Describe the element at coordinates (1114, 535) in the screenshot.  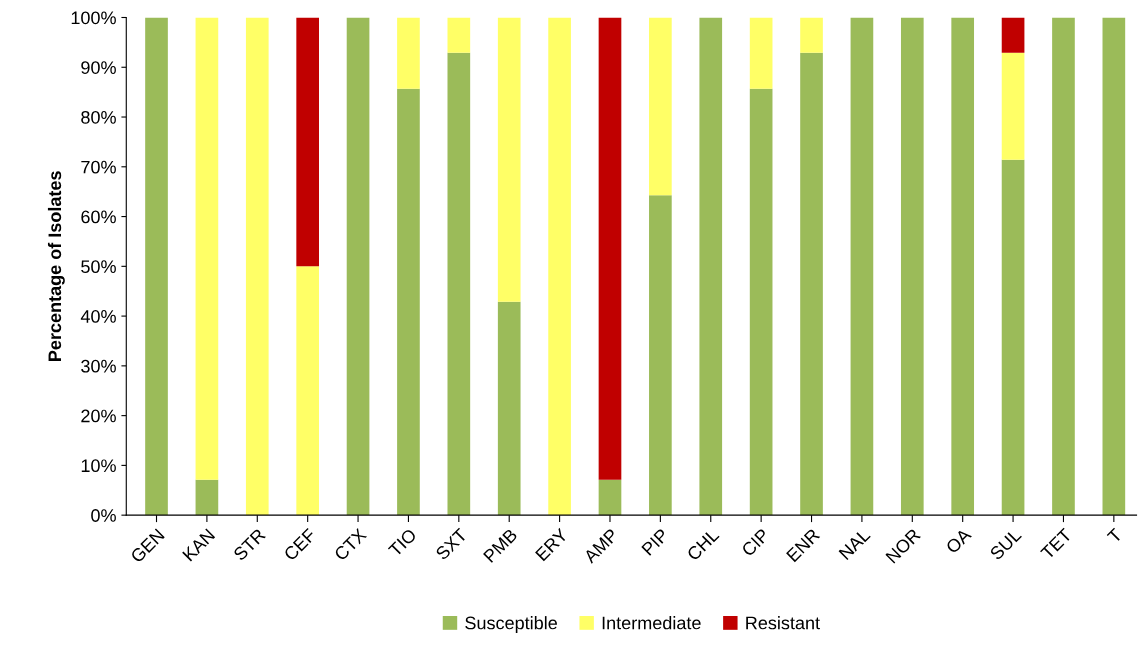
I see `x-tick-label: T` at that location.